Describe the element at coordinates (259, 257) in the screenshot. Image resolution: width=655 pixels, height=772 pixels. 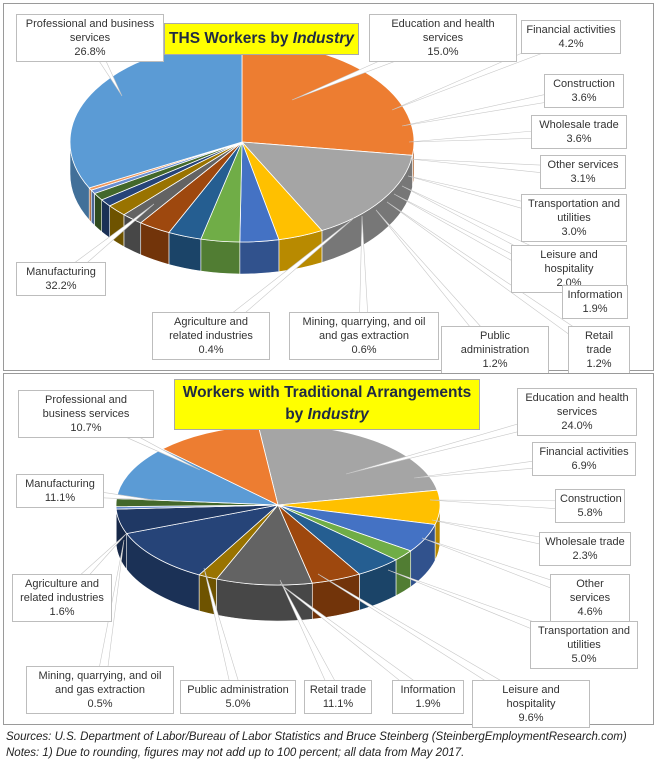
I see `pie-wall-construction` at that location.